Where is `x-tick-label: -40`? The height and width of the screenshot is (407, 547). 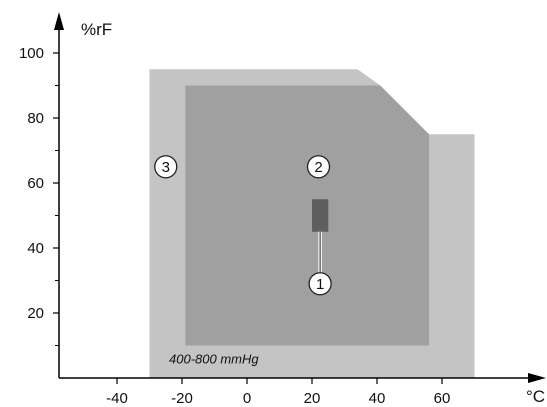
x-tick-label: -40 is located at coordinates (117, 398).